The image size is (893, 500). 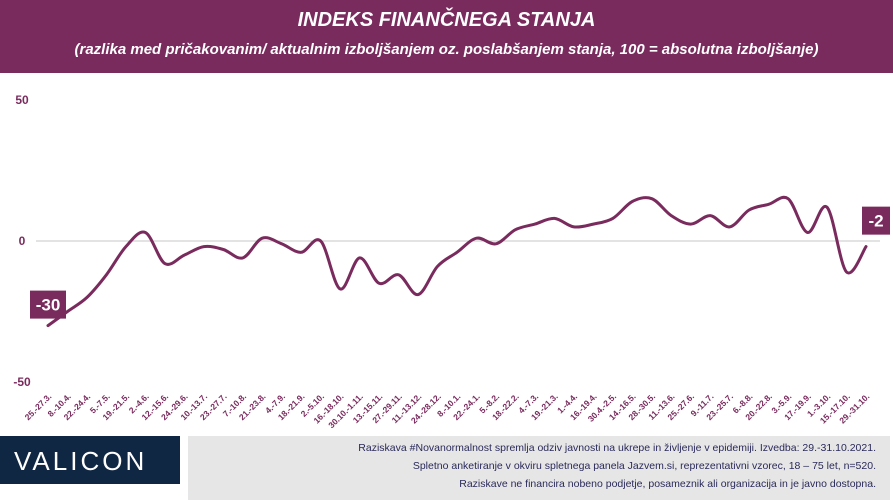 What do you see at coordinates (38, 406) in the screenshot?
I see `x-tick-label: 25.-27.3.` at bounding box center [38, 406].